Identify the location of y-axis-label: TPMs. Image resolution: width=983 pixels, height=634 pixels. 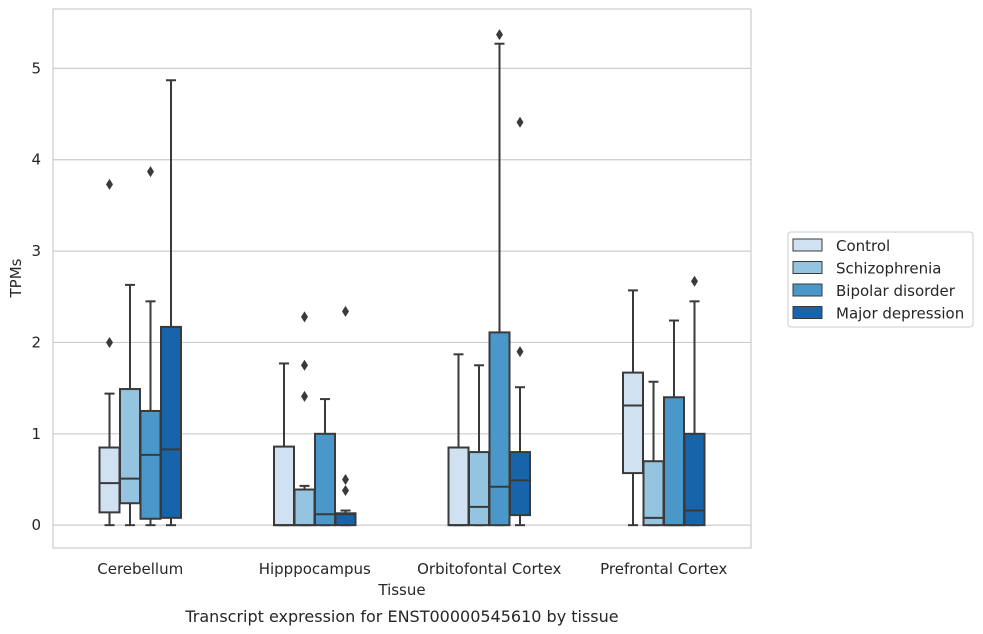
(16, 278).